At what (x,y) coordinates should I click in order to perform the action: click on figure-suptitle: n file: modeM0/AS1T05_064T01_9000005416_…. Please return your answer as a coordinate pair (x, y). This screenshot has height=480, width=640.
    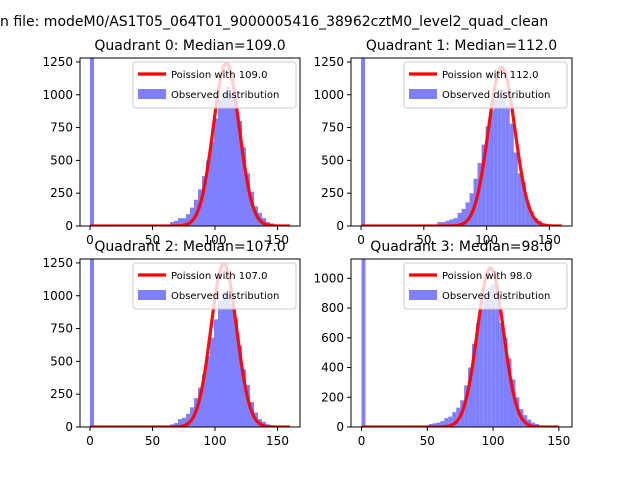
    Looking at the image, I should click on (274, 22).